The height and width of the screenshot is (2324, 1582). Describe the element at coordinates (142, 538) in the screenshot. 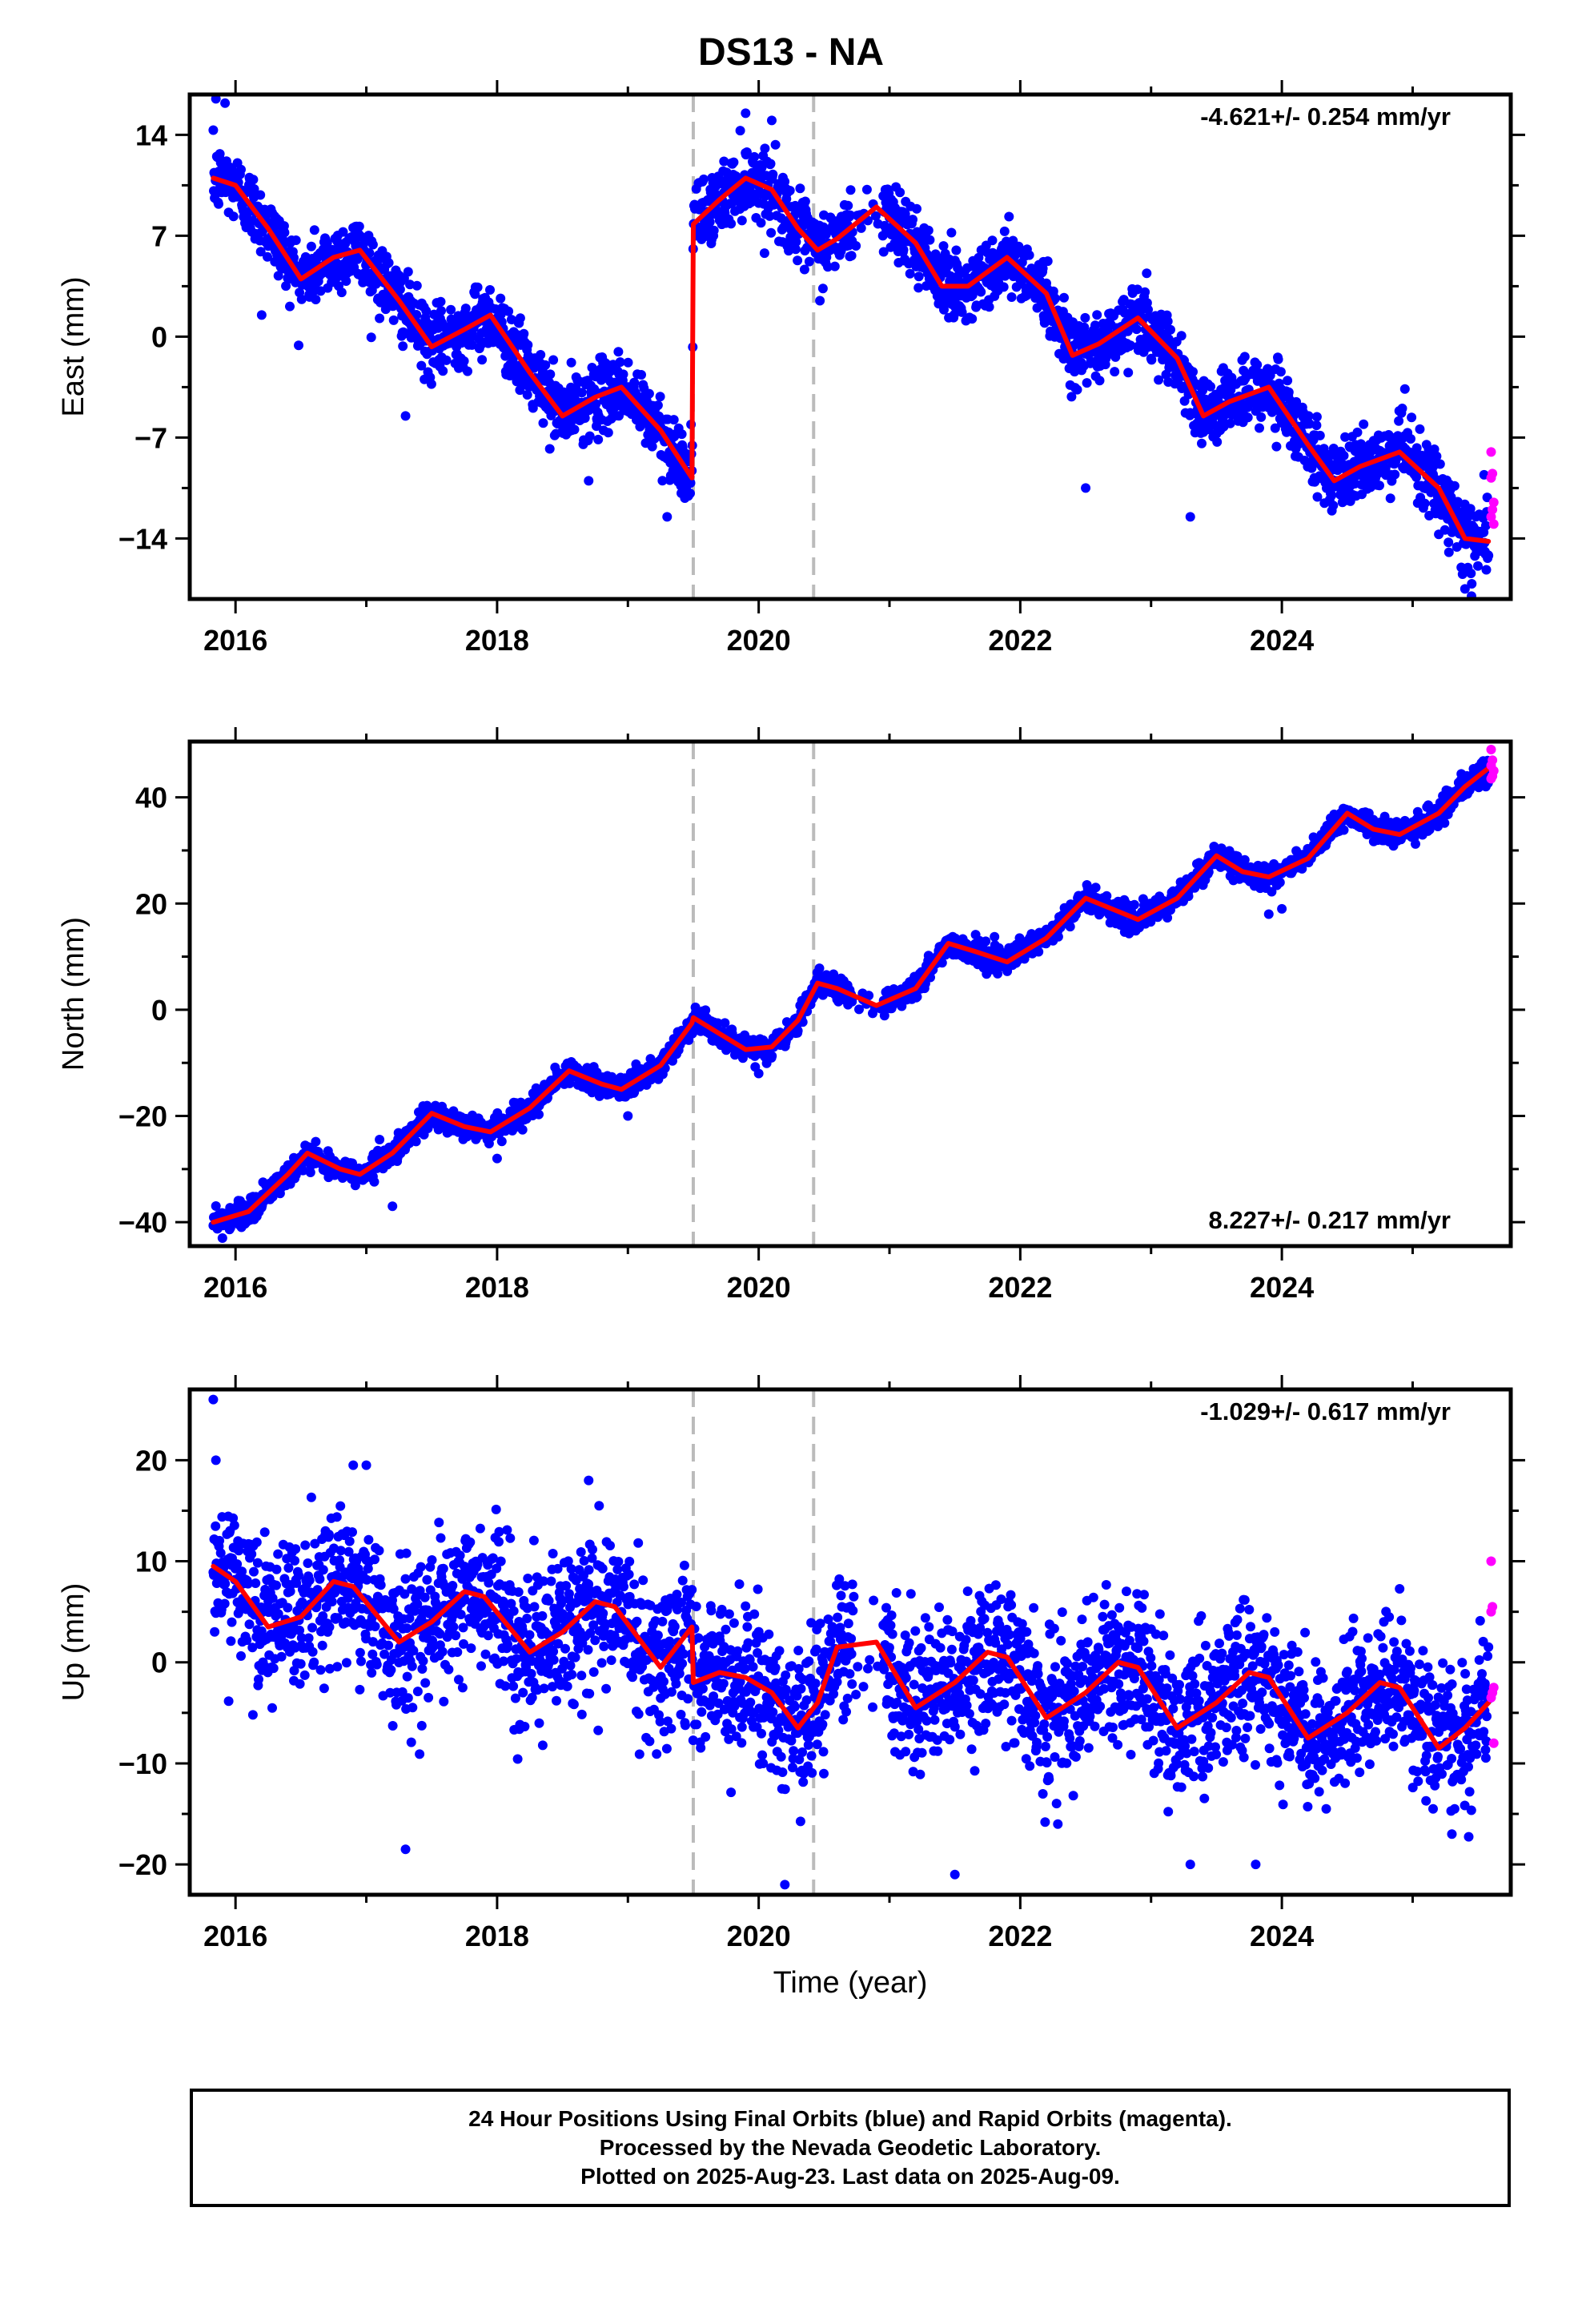

I see `y-tick-label-east: −14` at that location.